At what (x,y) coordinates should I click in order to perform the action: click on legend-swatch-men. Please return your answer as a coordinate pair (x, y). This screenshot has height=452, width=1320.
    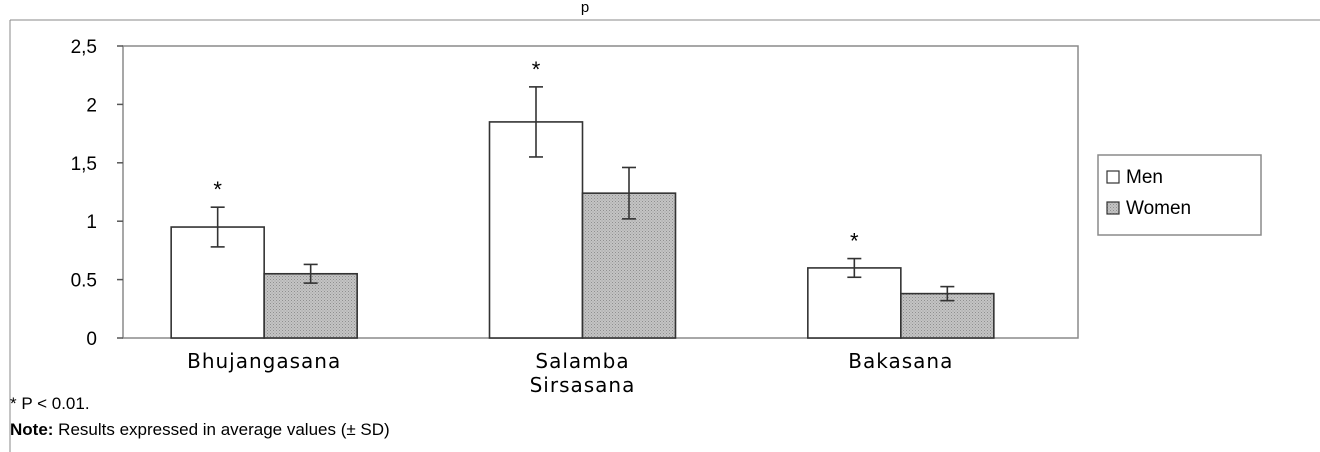
    Looking at the image, I should click on (1113, 177).